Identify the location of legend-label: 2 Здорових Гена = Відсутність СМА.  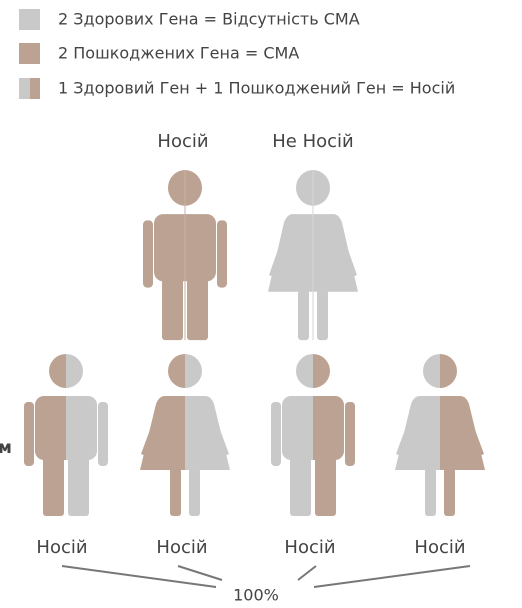
(209, 19).